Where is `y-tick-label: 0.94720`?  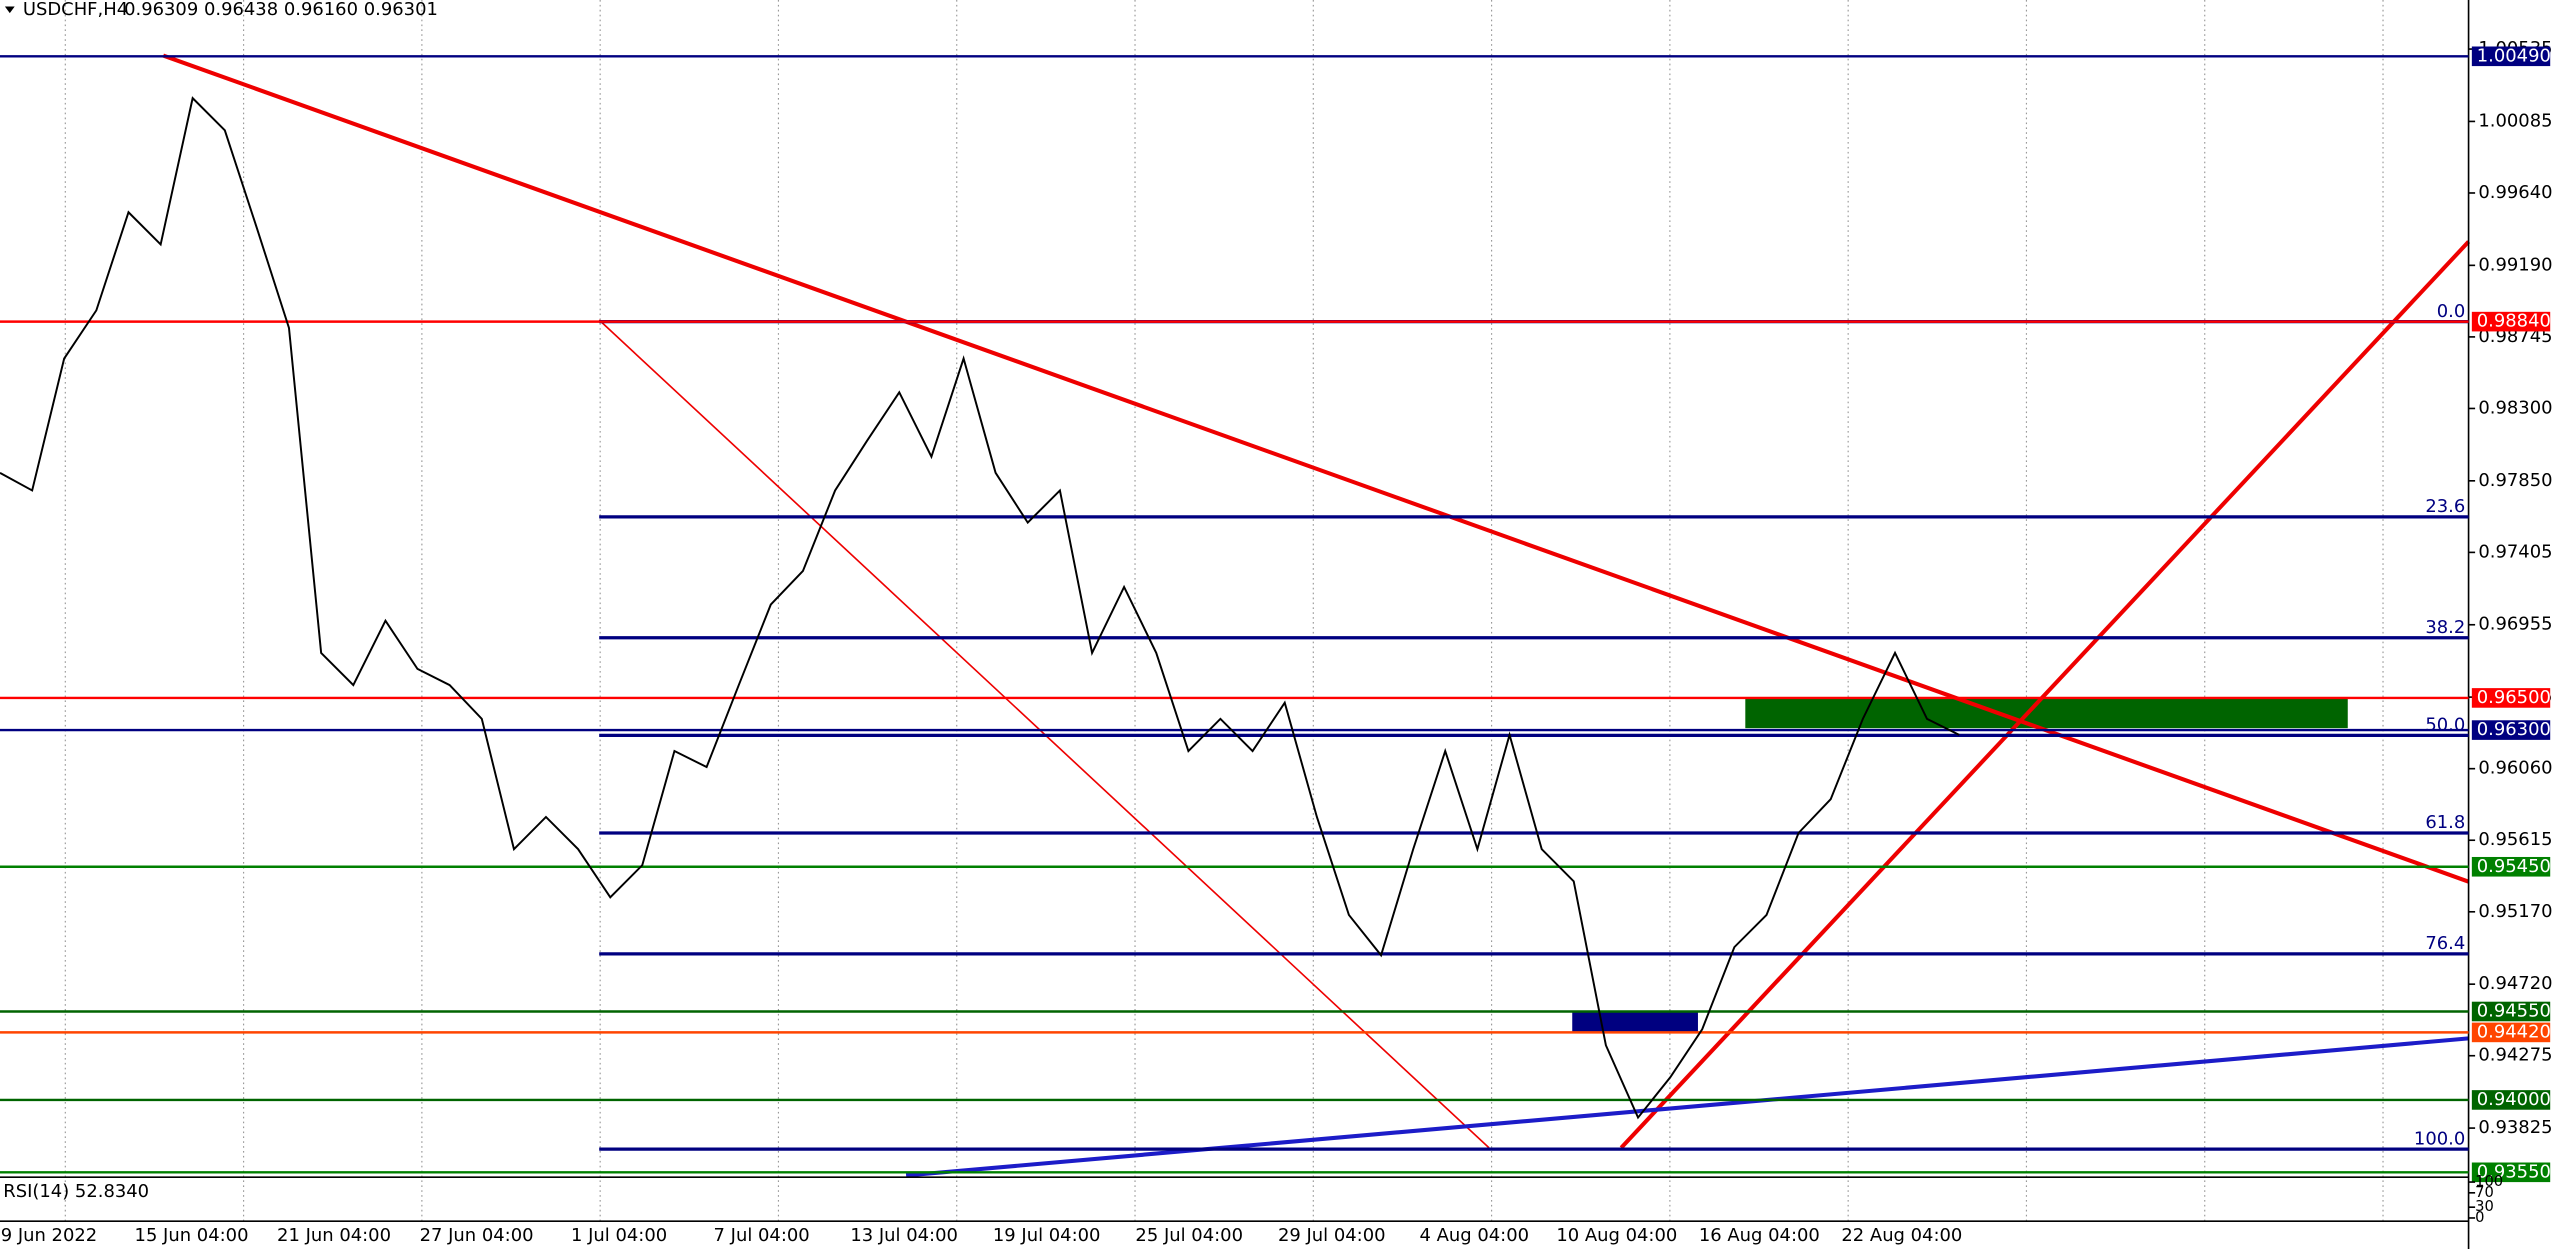
y-tick-label: 0.94720 is located at coordinates (2515, 983).